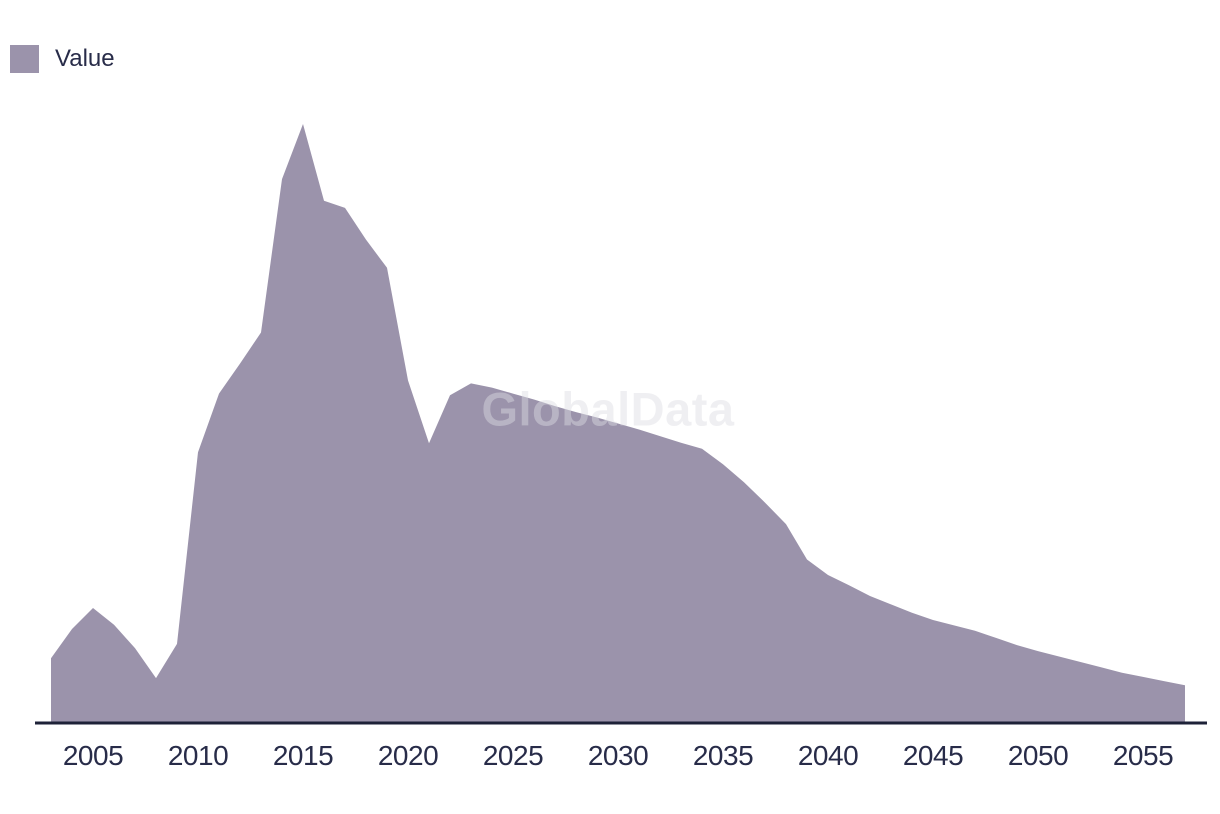  What do you see at coordinates (933, 755) in the screenshot?
I see `x-tick-label: 2045` at bounding box center [933, 755].